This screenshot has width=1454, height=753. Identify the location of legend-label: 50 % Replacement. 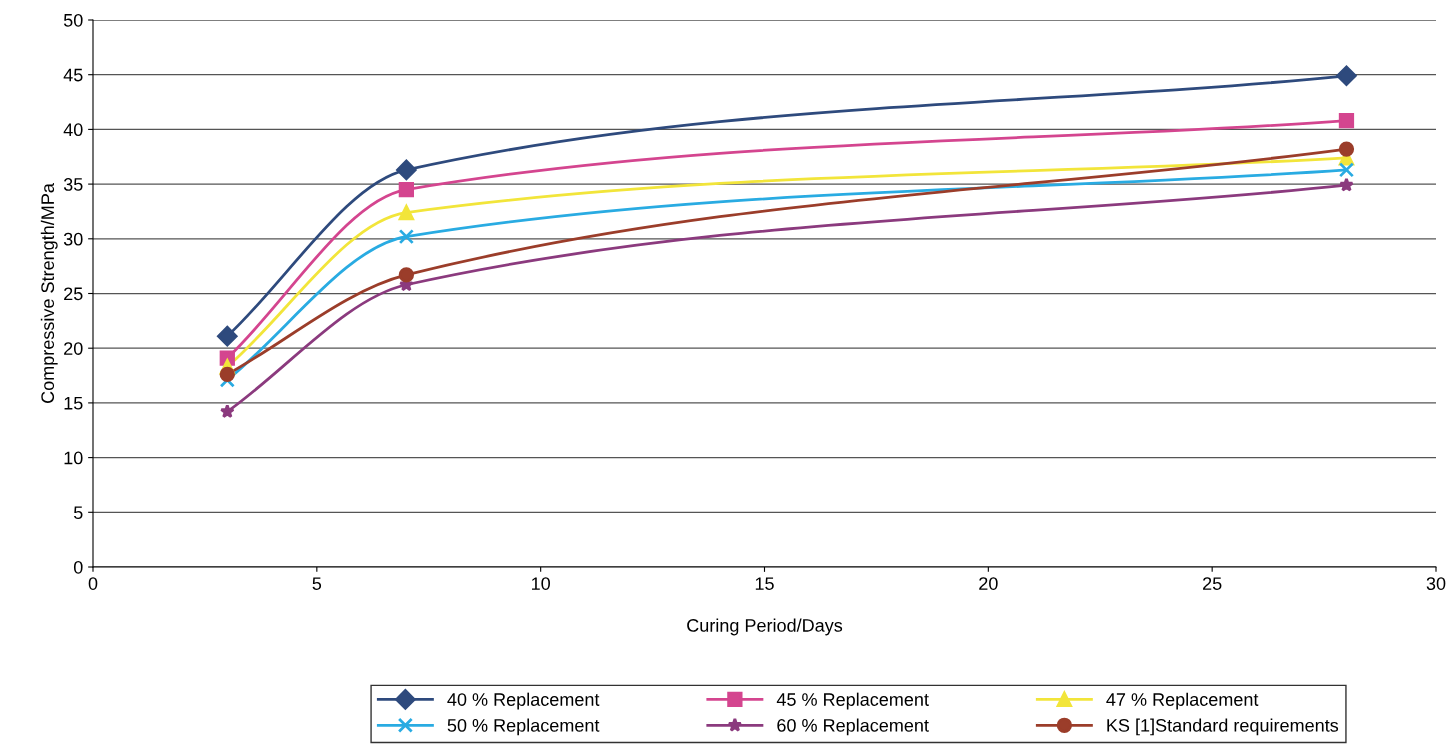
(523, 727).